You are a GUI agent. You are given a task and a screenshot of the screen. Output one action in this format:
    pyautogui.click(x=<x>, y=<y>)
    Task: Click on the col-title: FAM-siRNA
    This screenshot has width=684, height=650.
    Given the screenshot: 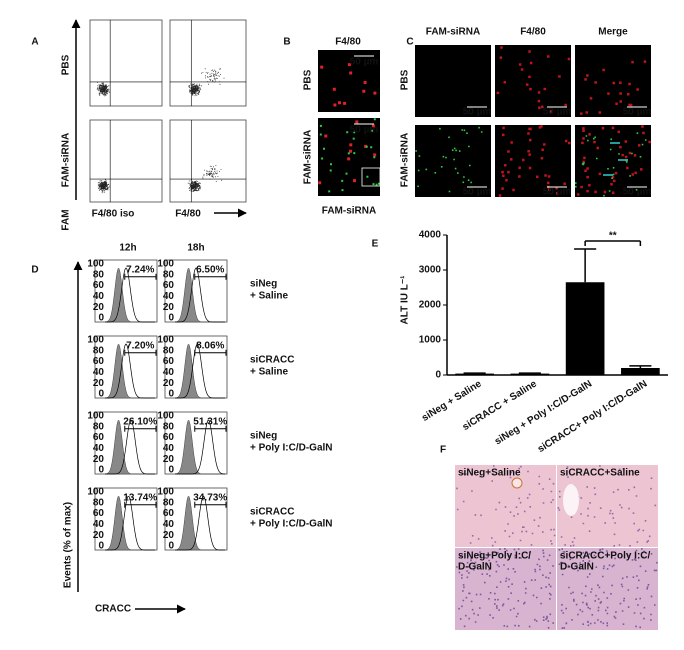 What is the action you would take?
    pyautogui.click(x=453, y=32)
    